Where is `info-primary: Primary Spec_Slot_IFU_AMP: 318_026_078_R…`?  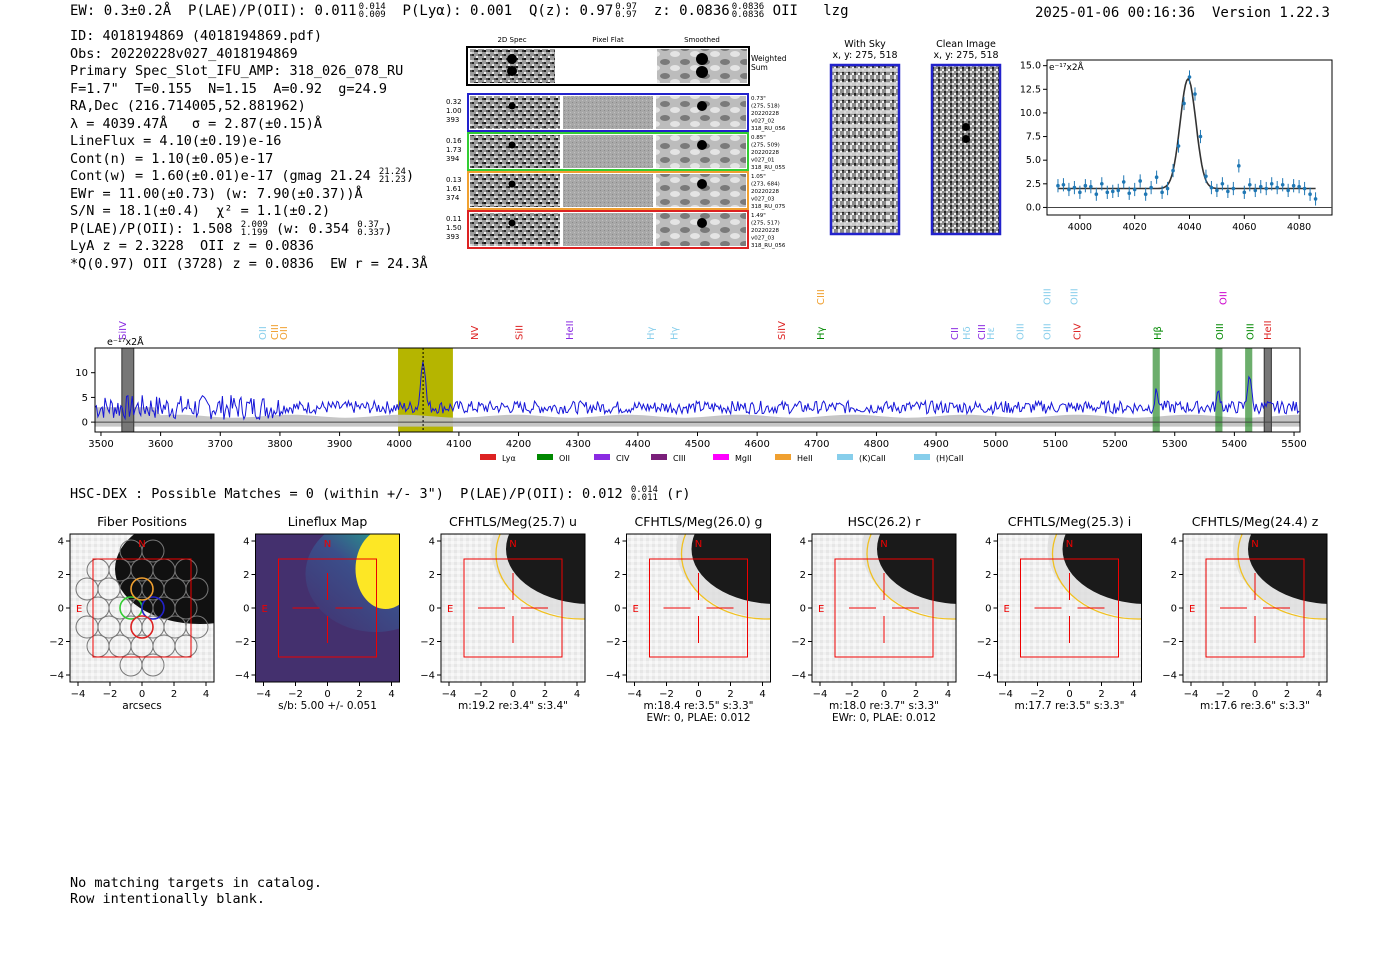
info-primary: Primary Spec_Slot_IFU_AMP: 318_026_078_R… is located at coordinates (237, 71).